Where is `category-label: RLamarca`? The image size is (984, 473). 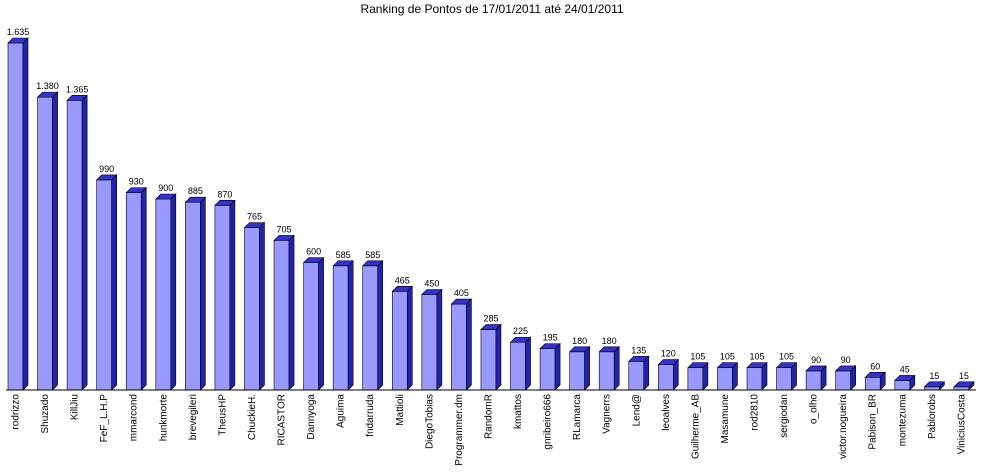
category-label: RLamarca is located at coordinates (577, 417).